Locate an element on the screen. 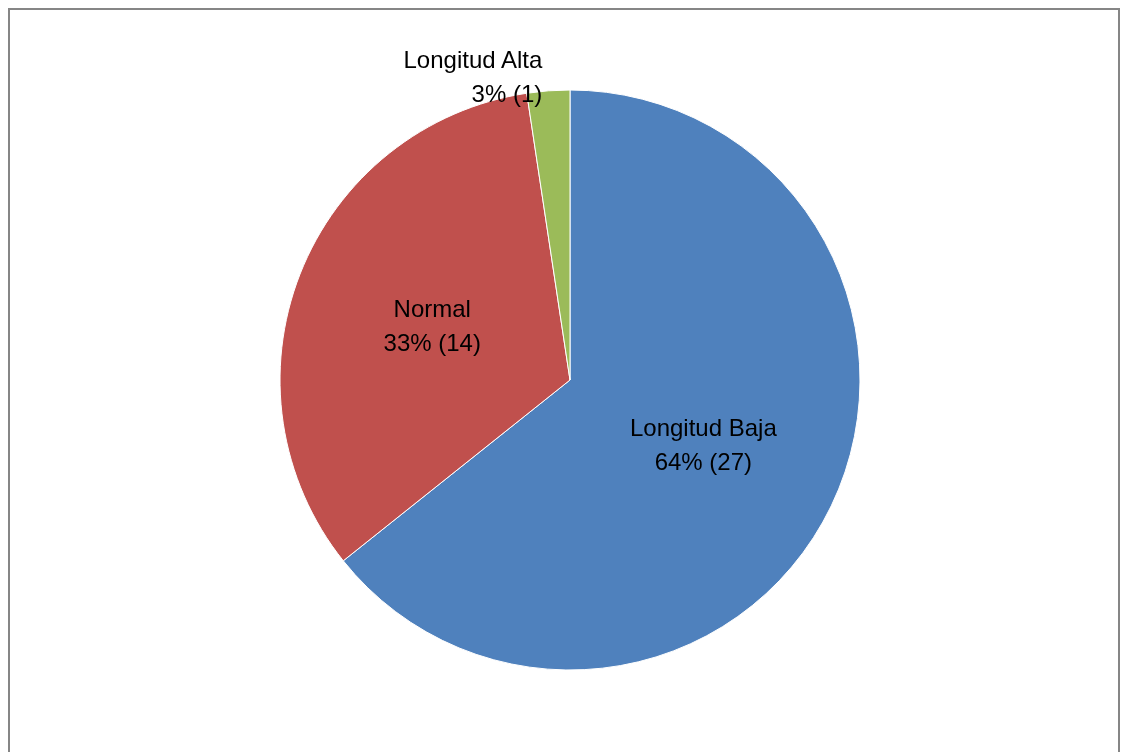  slice-label: Longitud Baja is located at coordinates (703, 427).